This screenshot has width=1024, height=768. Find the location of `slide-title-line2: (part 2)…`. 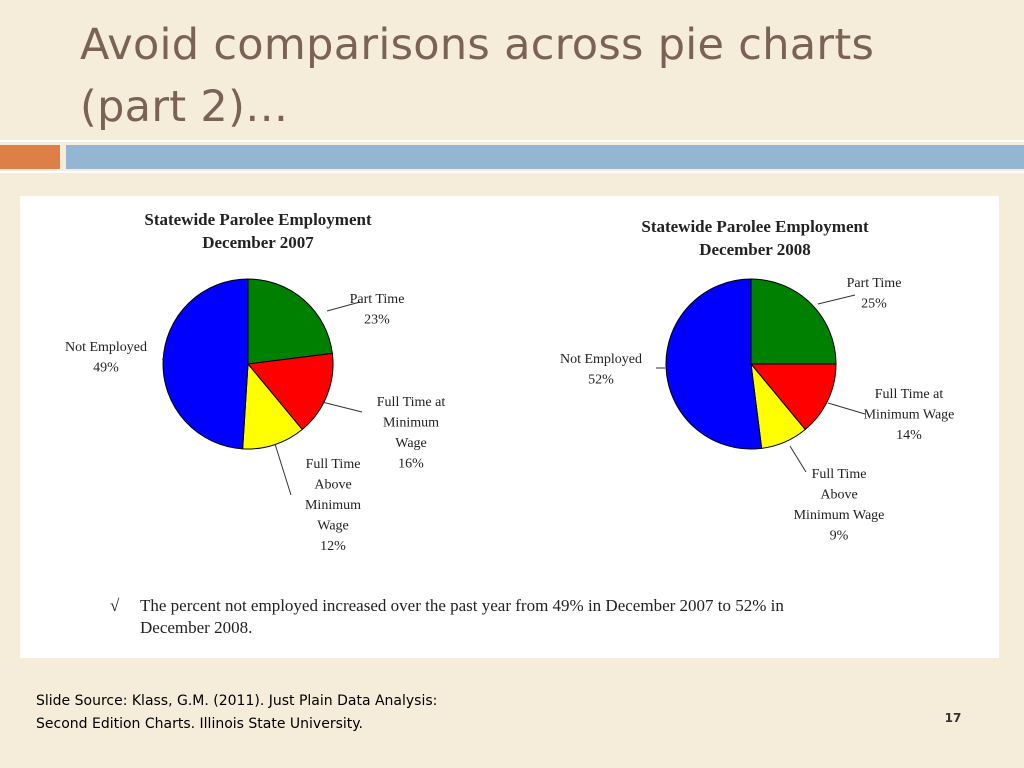

slide-title-line2: (part 2)… is located at coordinates (184, 107).